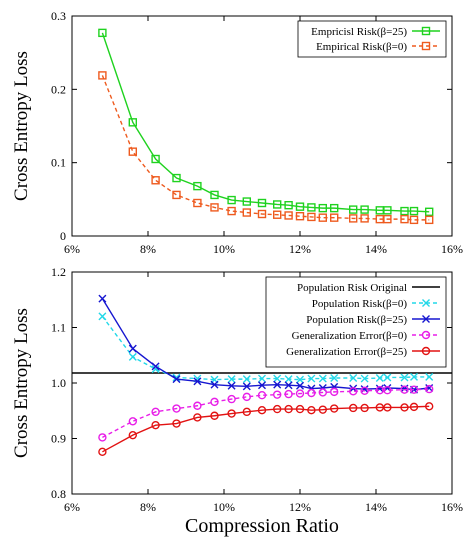  Describe the element at coordinates (58, 439) in the screenshot. I see `bottom-y-tick-label: 0.9` at that location.